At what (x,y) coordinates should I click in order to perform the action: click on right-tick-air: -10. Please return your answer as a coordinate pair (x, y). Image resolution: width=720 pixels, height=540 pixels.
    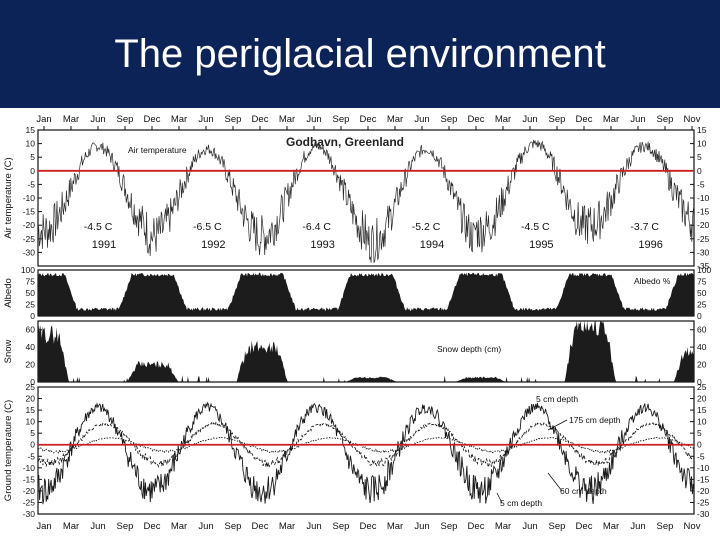
    Looking at the image, I should click on (703, 198).